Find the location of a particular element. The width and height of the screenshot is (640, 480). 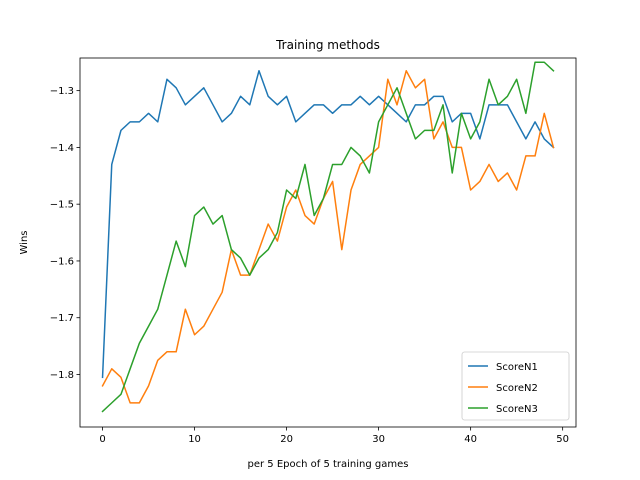

x-tick-label: 50 is located at coordinates (562, 439).